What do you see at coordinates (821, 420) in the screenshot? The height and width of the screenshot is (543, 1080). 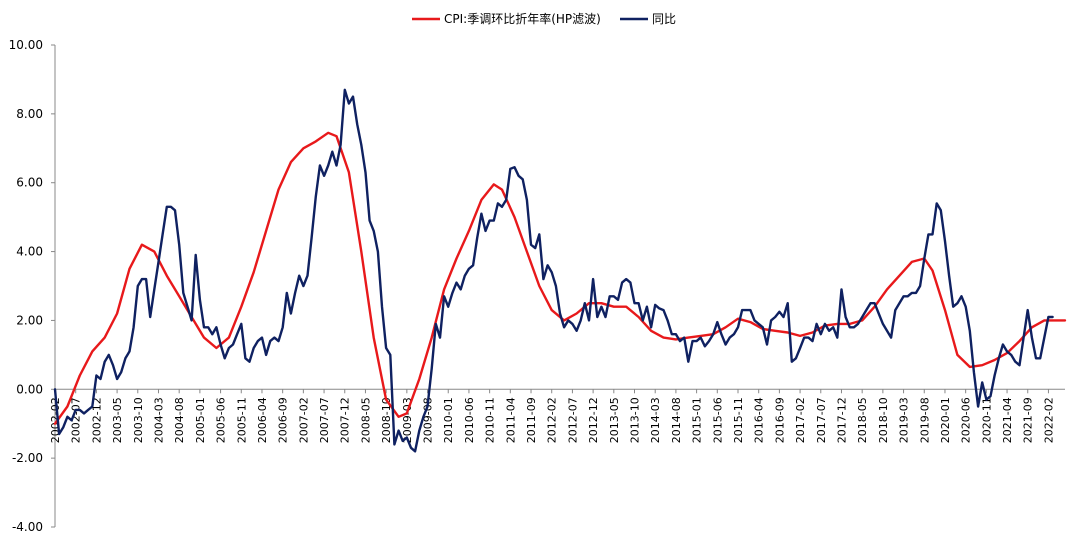 I see `x-tick-label: 2017-07` at bounding box center [821, 420].